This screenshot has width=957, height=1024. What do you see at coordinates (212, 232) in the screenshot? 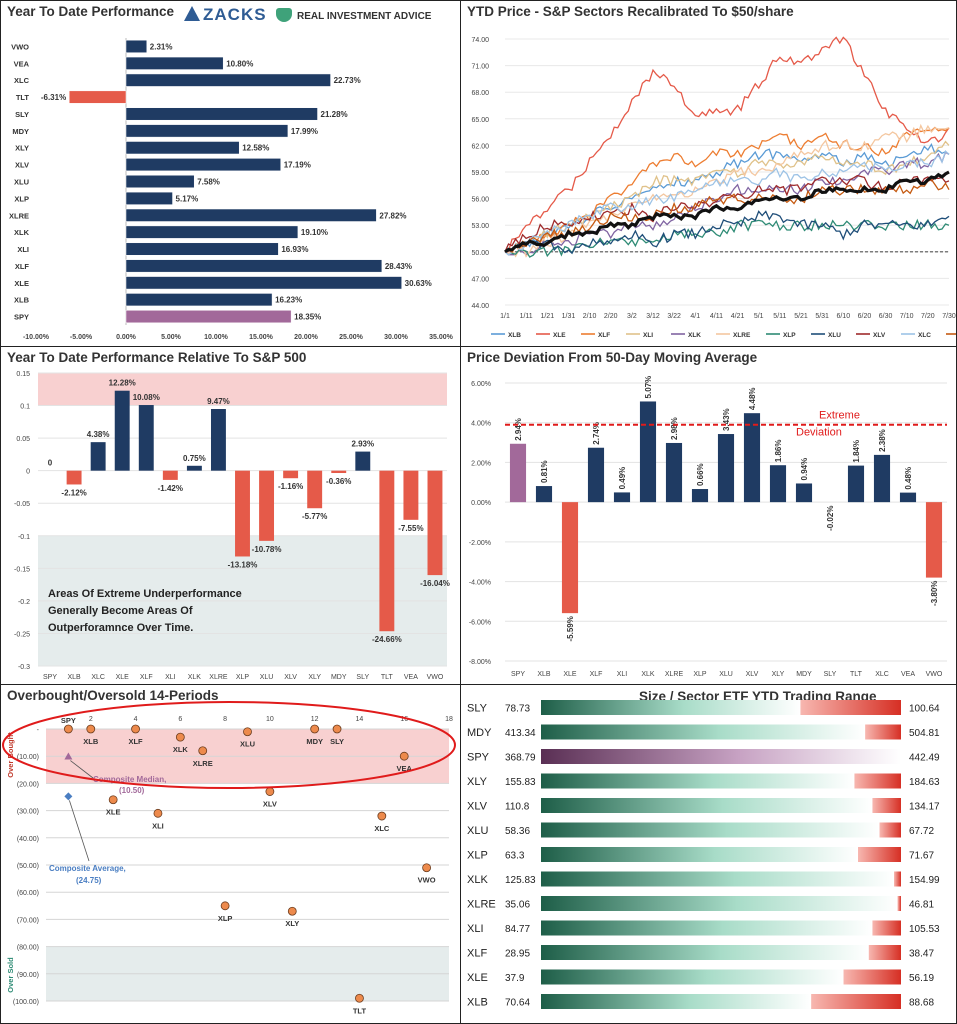
I see `bar-xlk` at bounding box center [212, 232].